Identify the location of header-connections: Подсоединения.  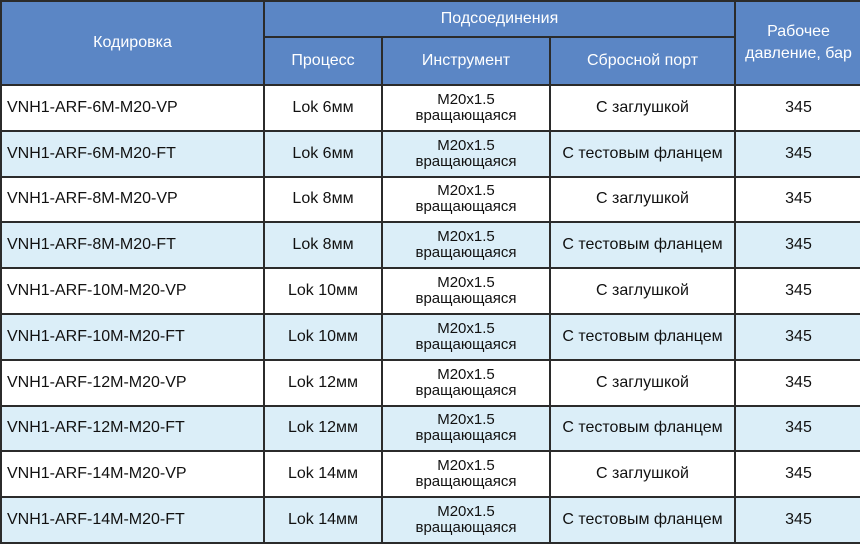
(499, 19).